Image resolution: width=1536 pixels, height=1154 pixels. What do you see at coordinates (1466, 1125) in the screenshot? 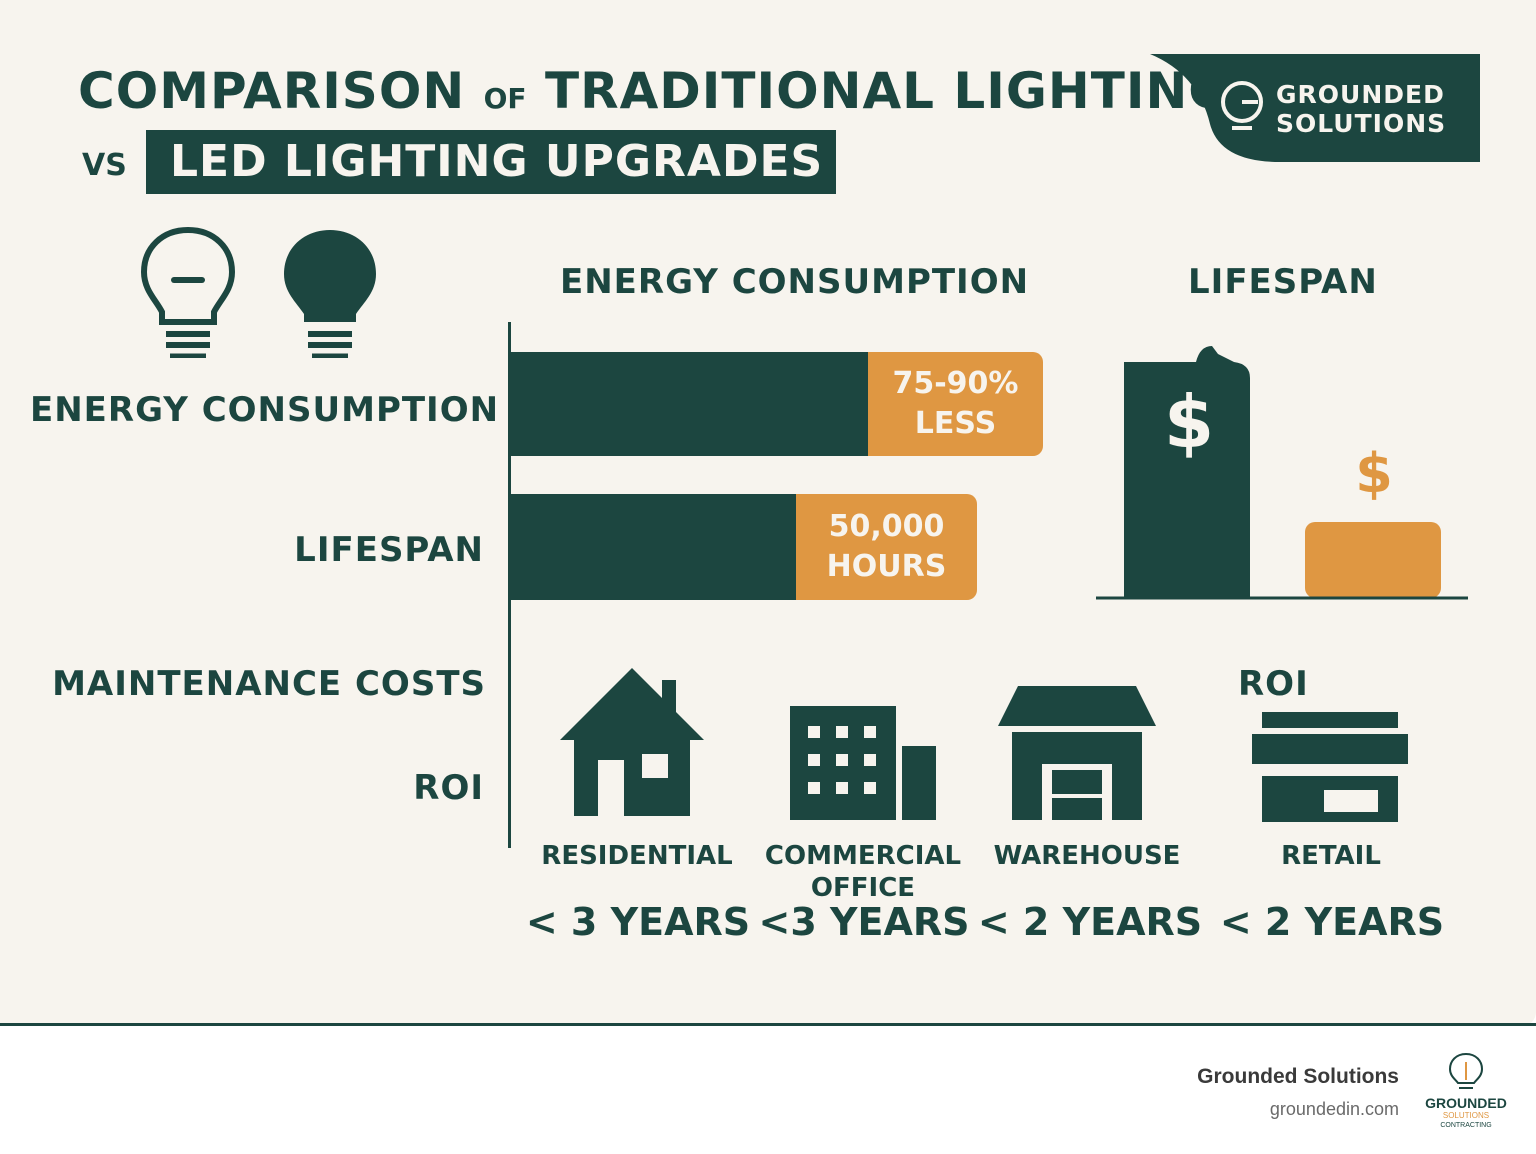
I see `footer-logo-text-3: CONTRACTING` at bounding box center [1466, 1125].